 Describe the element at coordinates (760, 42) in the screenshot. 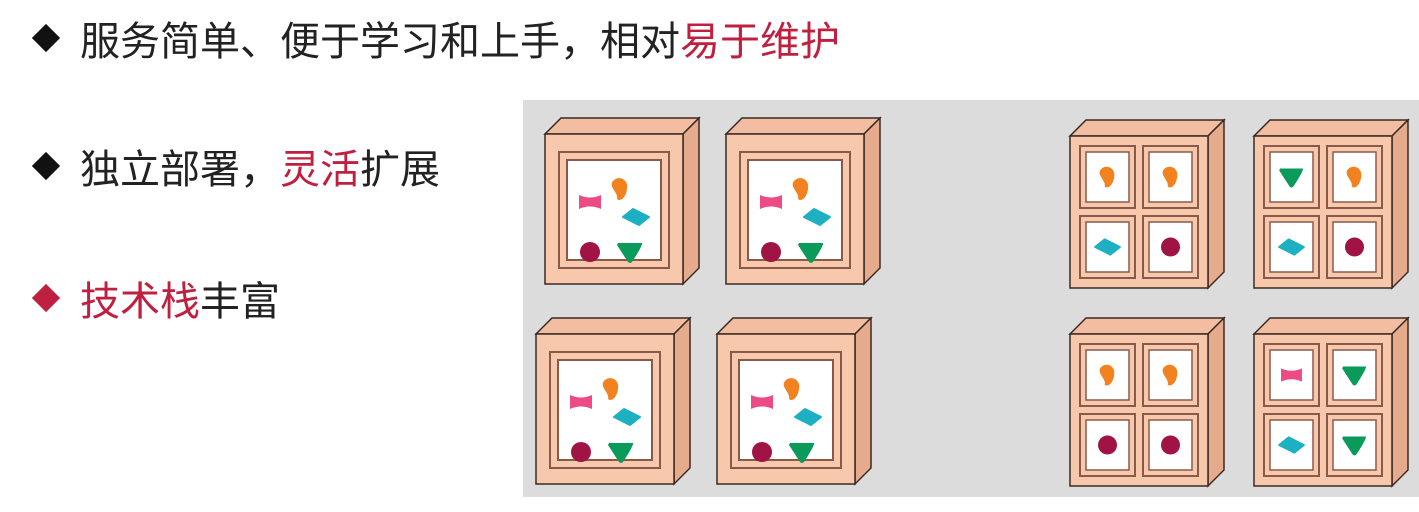

I see `bullet-highlight: 易于维护` at that location.